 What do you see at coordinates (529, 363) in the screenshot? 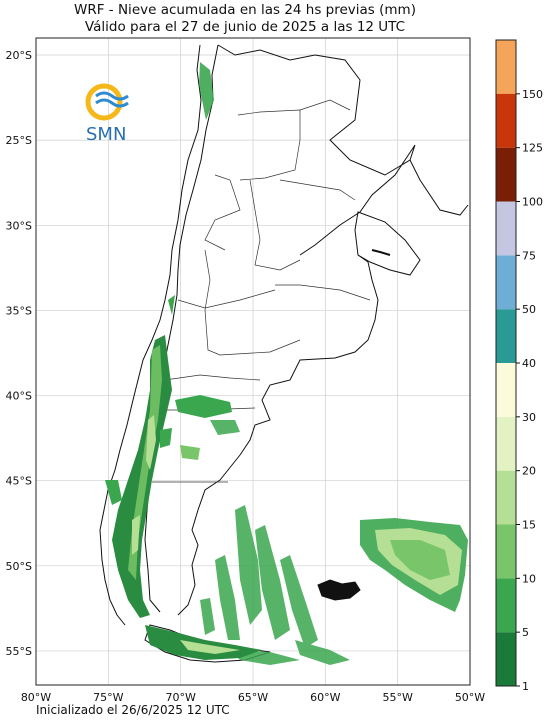
I see `colorbar-label: 40` at bounding box center [529, 363].